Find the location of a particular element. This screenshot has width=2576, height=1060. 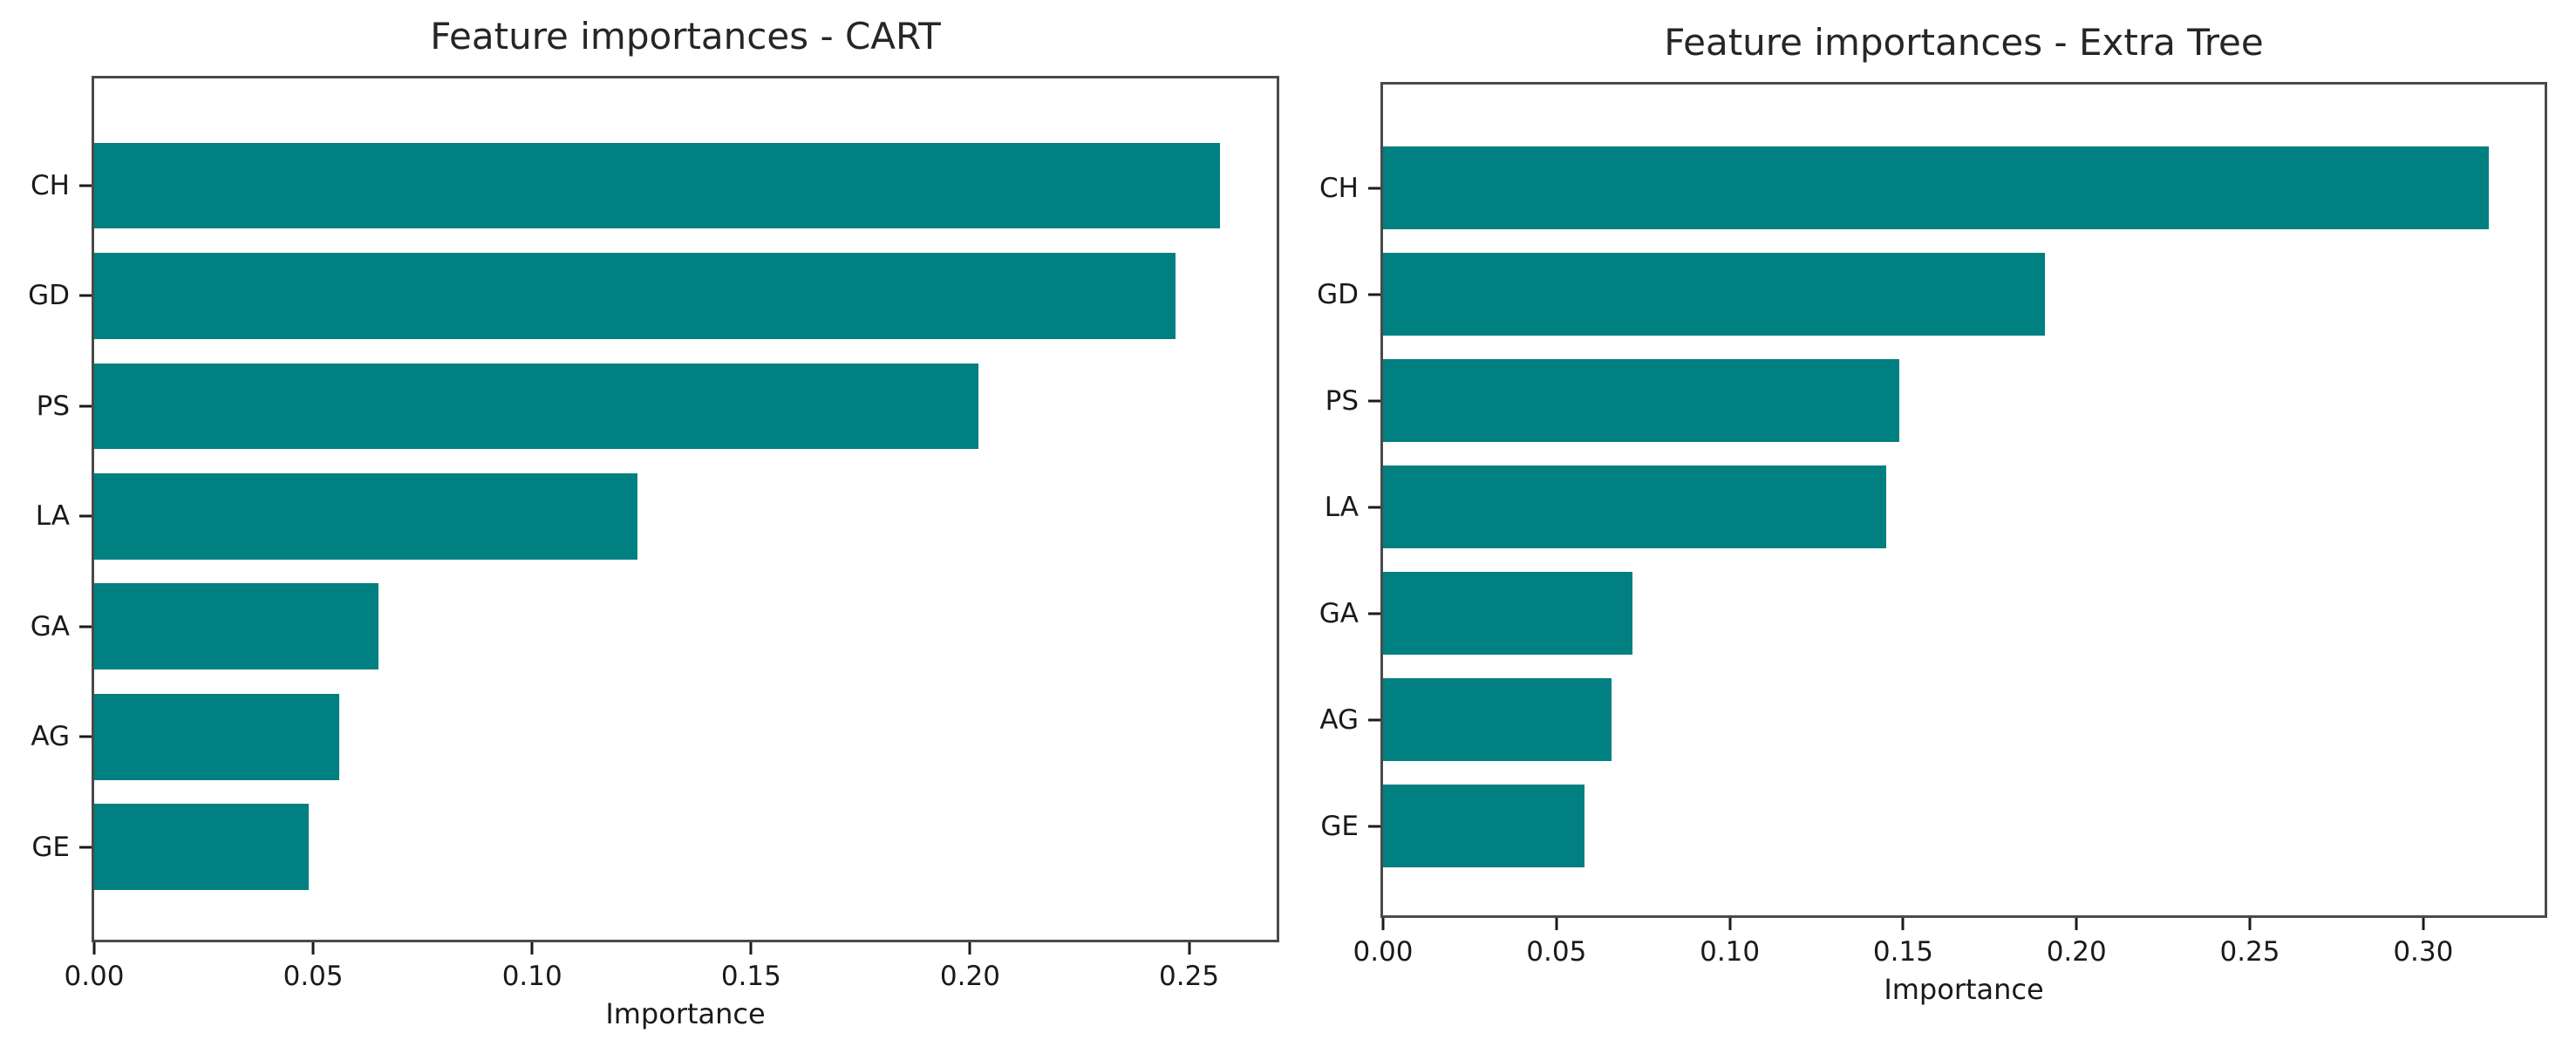

x-tick-label: 0.30 is located at coordinates (2424, 952).